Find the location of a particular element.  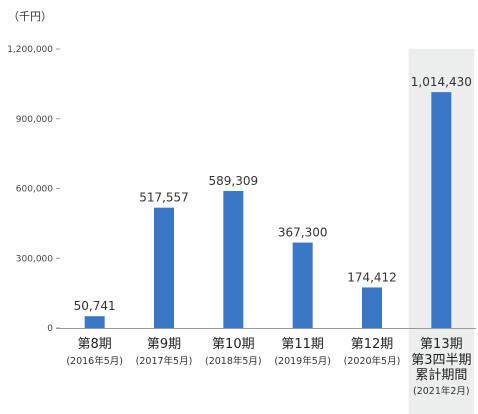

category-label: 第8期 is located at coordinates (95, 344).